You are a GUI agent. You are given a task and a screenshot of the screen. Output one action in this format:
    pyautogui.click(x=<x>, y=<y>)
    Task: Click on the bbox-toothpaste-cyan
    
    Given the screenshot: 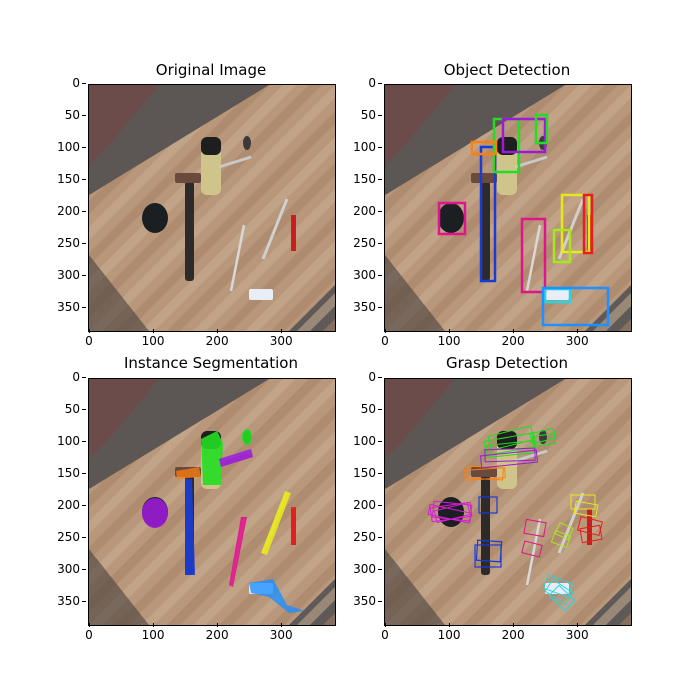 What is the action you would take?
    pyautogui.click(x=557, y=295)
    